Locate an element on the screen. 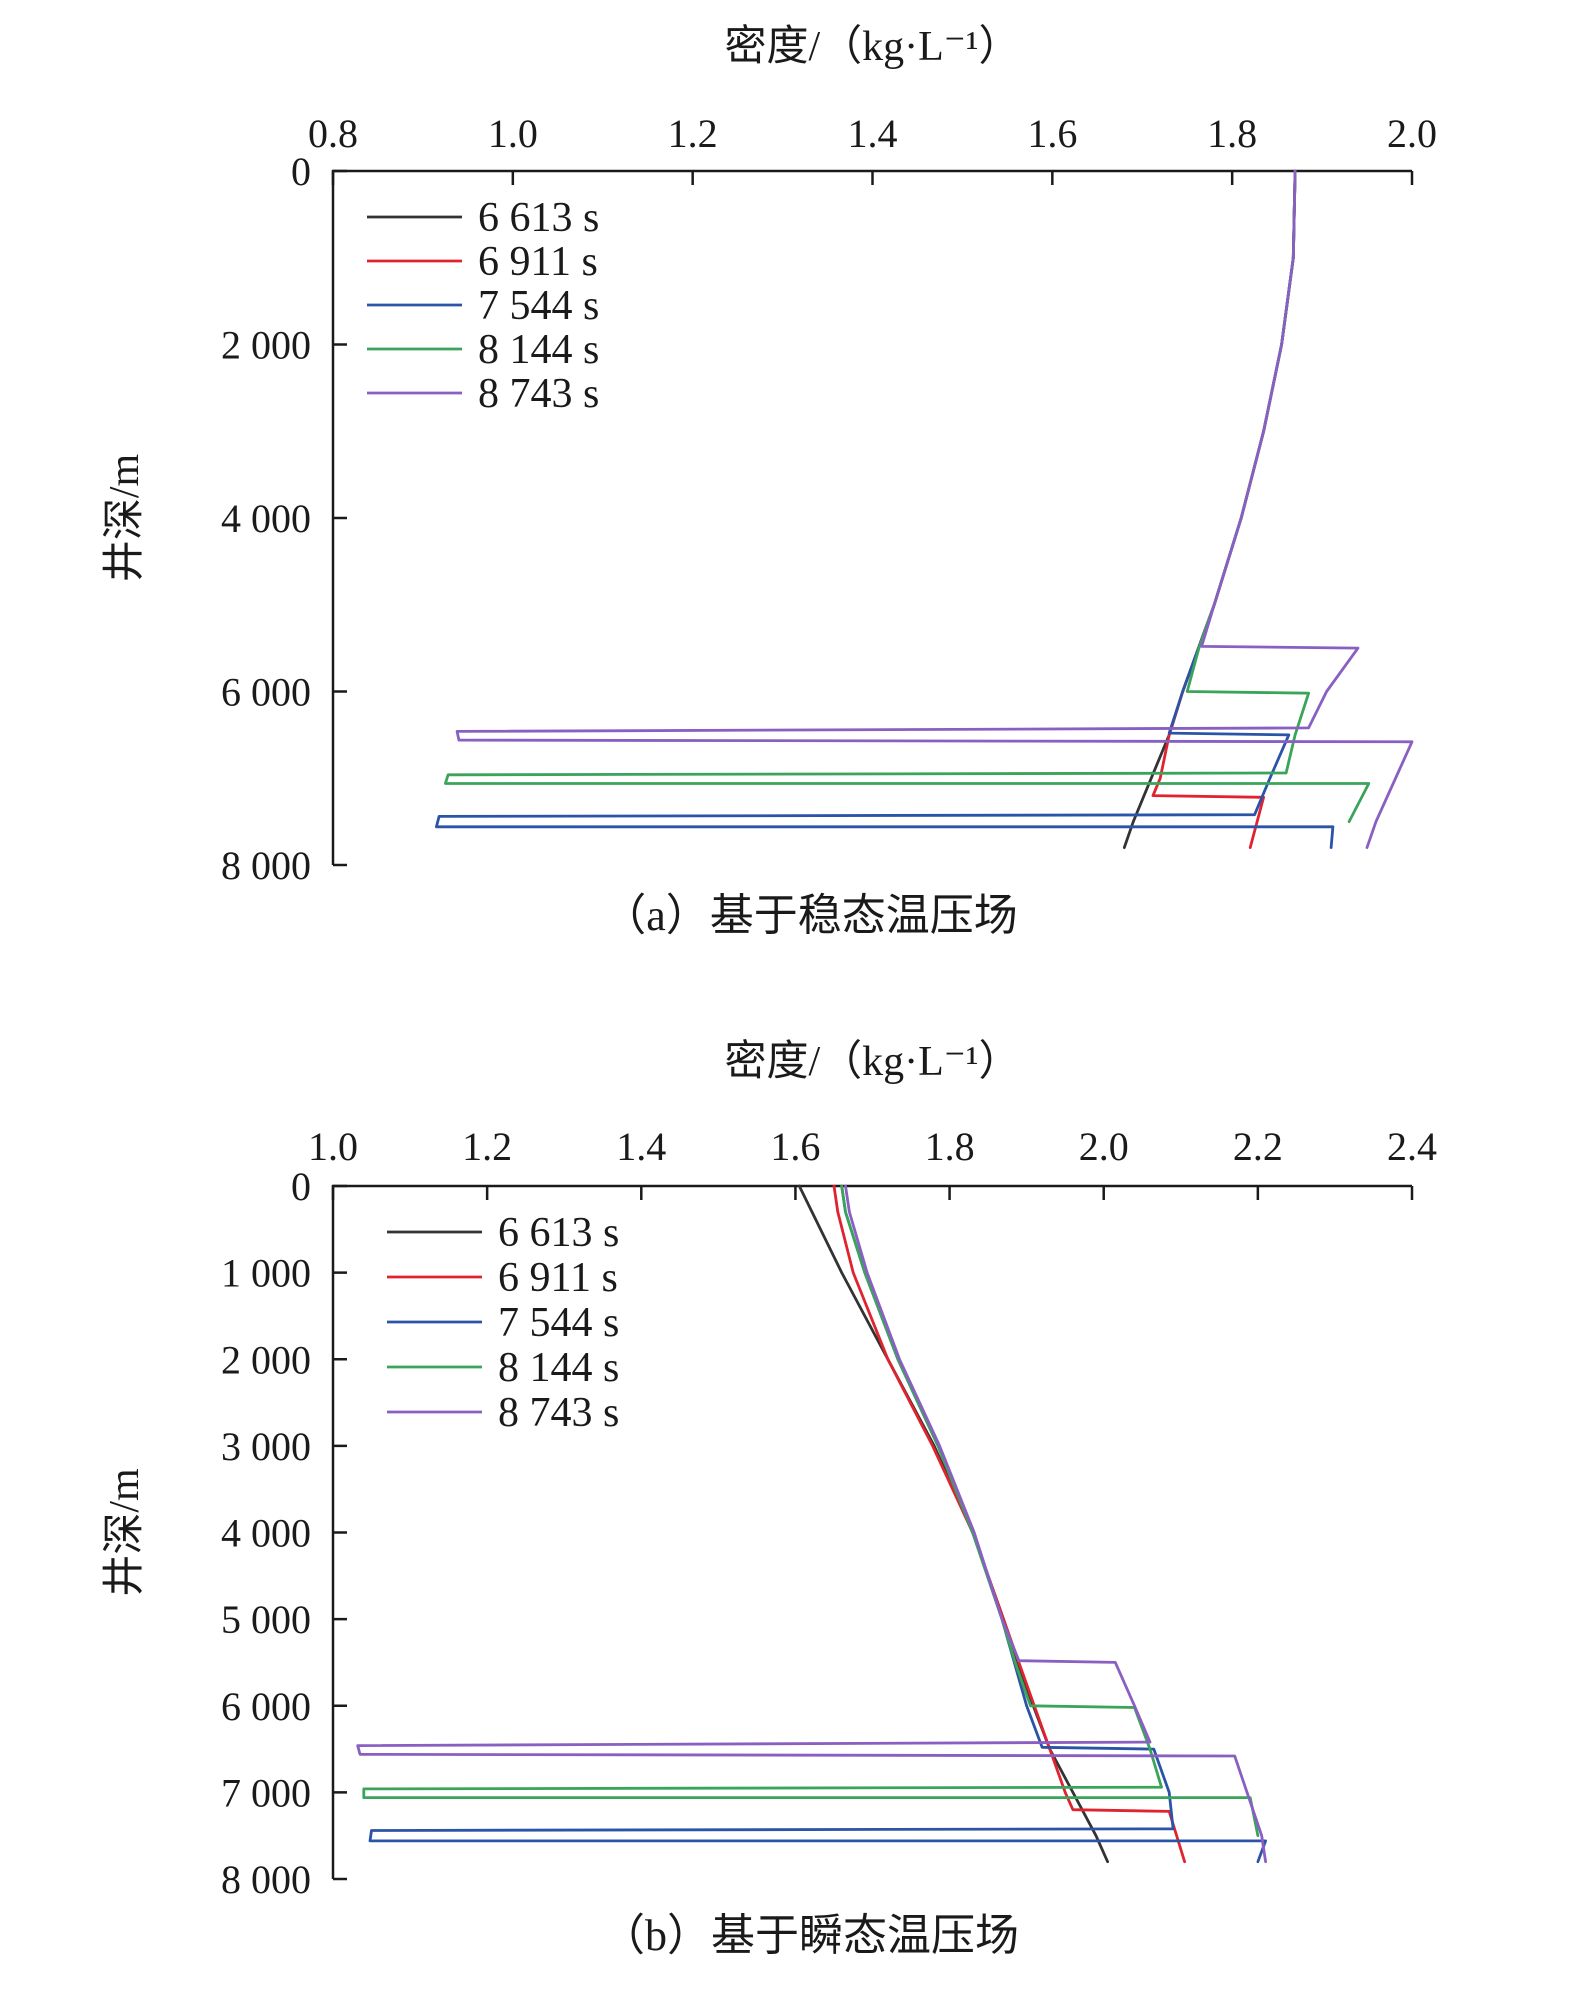 This screenshot has width=1575, height=1990. x-tick-label-a: 1.8 is located at coordinates (1232, 133).